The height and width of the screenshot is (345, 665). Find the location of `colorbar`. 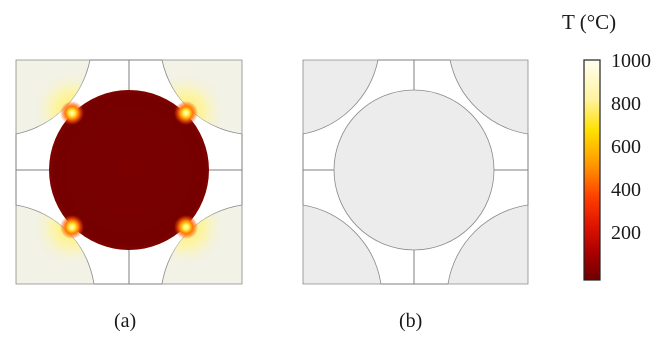

colorbar is located at coordinates (592, 170).